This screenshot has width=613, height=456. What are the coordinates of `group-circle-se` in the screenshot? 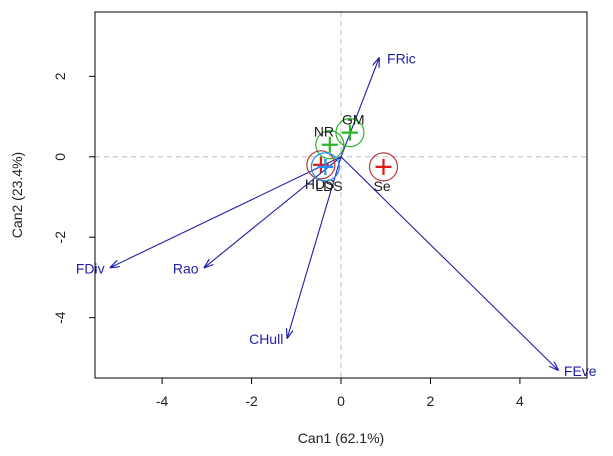 It's located at (383, 167).